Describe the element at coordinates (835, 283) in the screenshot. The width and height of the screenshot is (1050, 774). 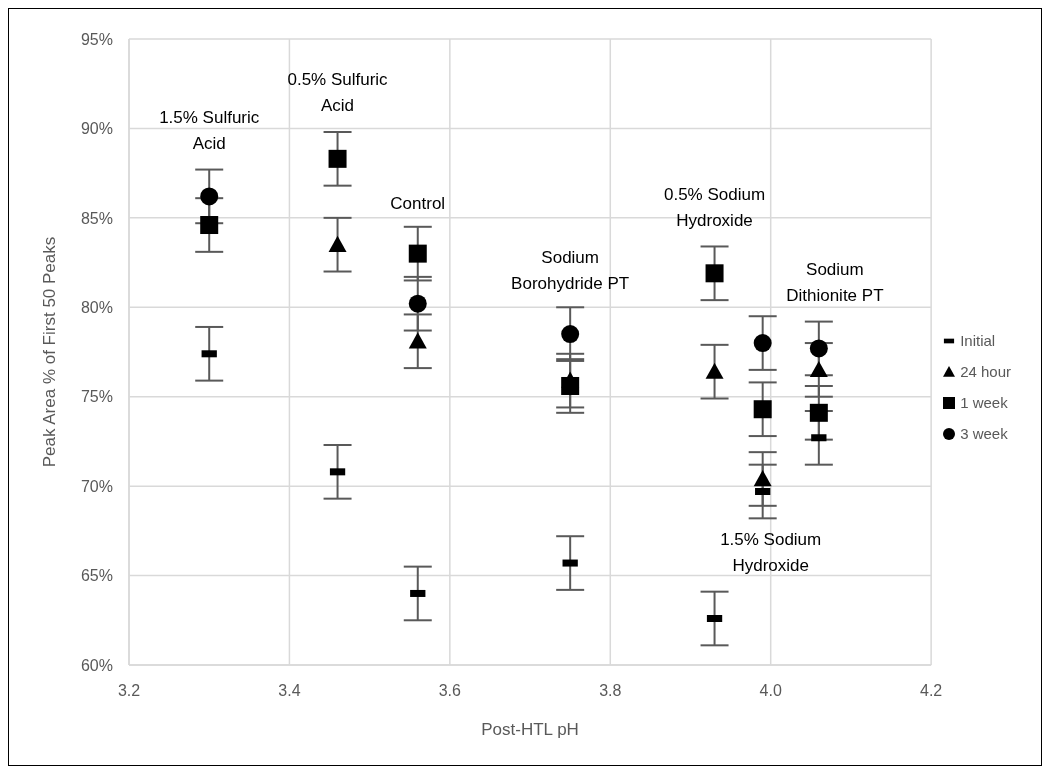
I see `annotation: Sodium Dithionite PT` at that location.